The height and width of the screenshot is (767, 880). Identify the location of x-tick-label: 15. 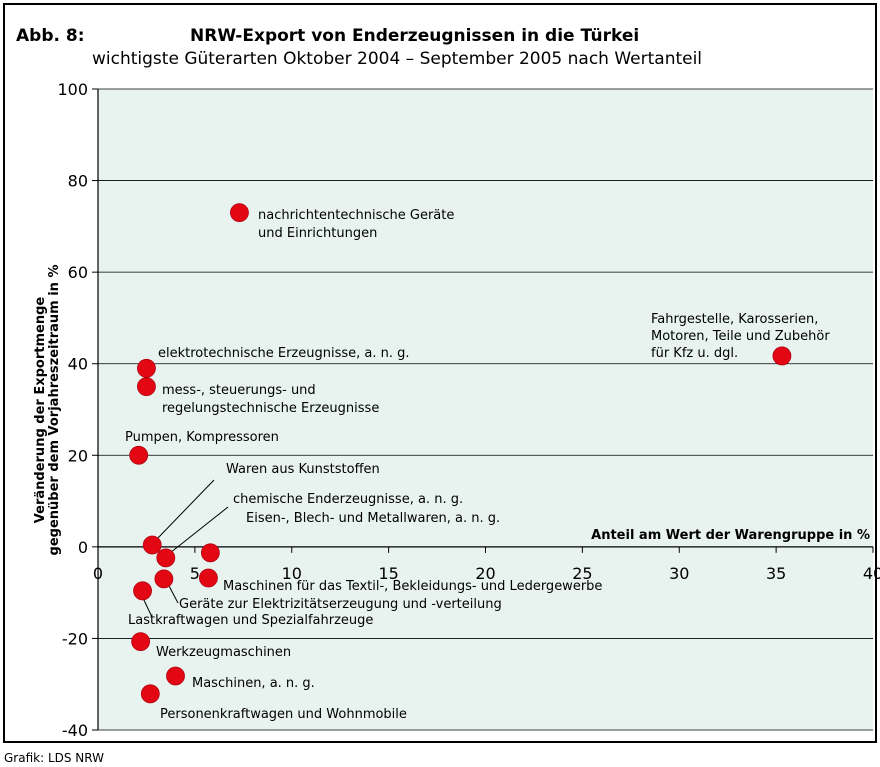
(388, 573).